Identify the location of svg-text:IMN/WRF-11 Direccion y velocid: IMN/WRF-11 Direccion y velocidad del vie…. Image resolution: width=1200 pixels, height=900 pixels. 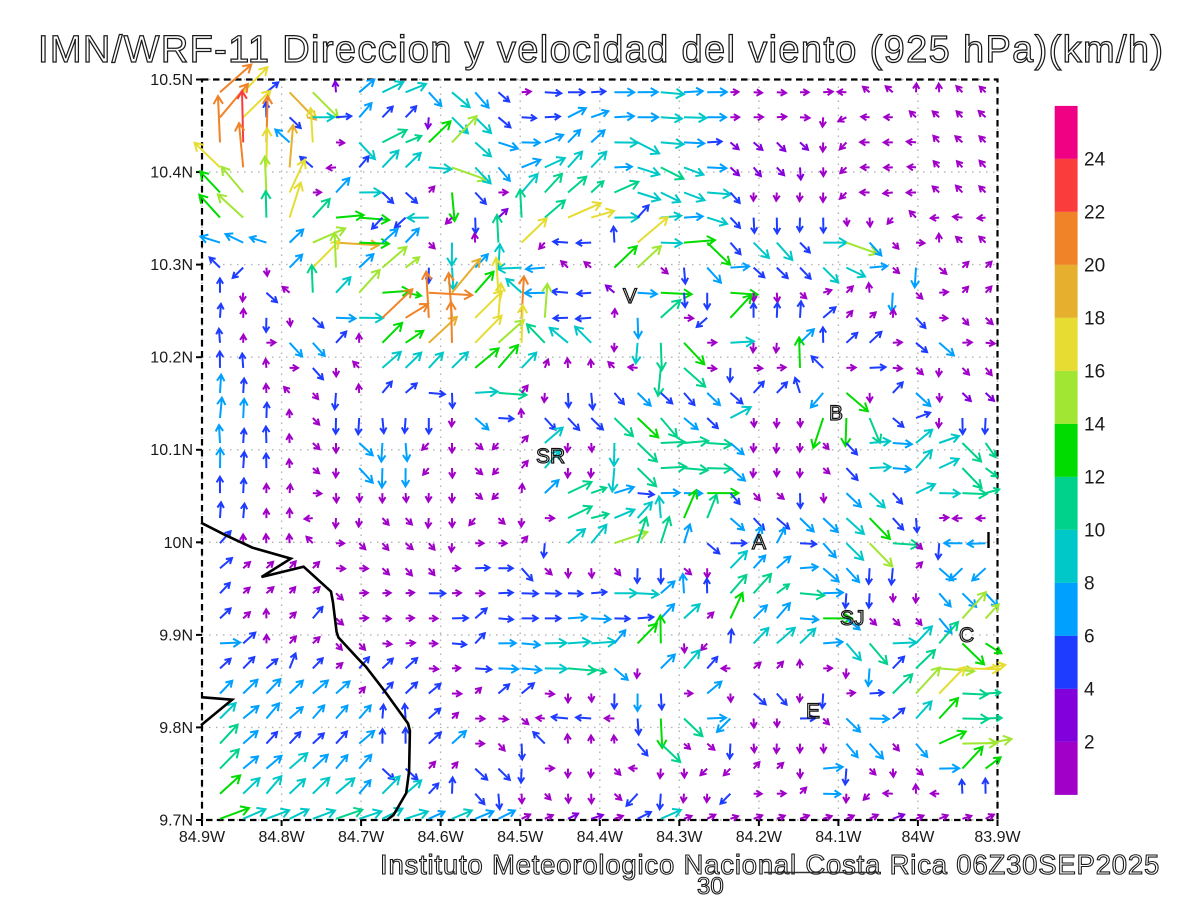
(601, 50).